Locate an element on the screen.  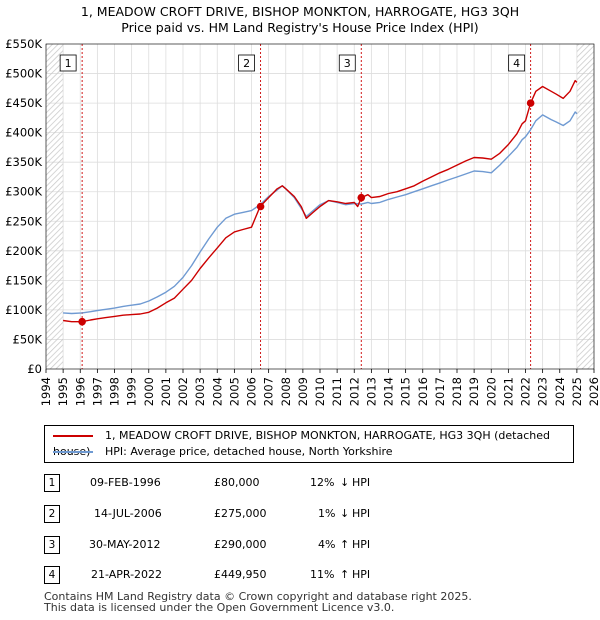
x-tick-label: 2000 is located at coordinates (149, 391).